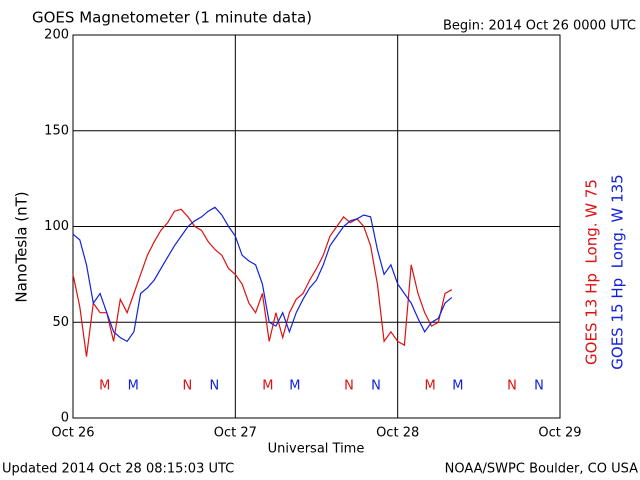  Describe the element at coordinates (118, 469) in the screenshot. I see `footer-left: Updated 2014 Oct 28 08:15:03 UTC` at that location.